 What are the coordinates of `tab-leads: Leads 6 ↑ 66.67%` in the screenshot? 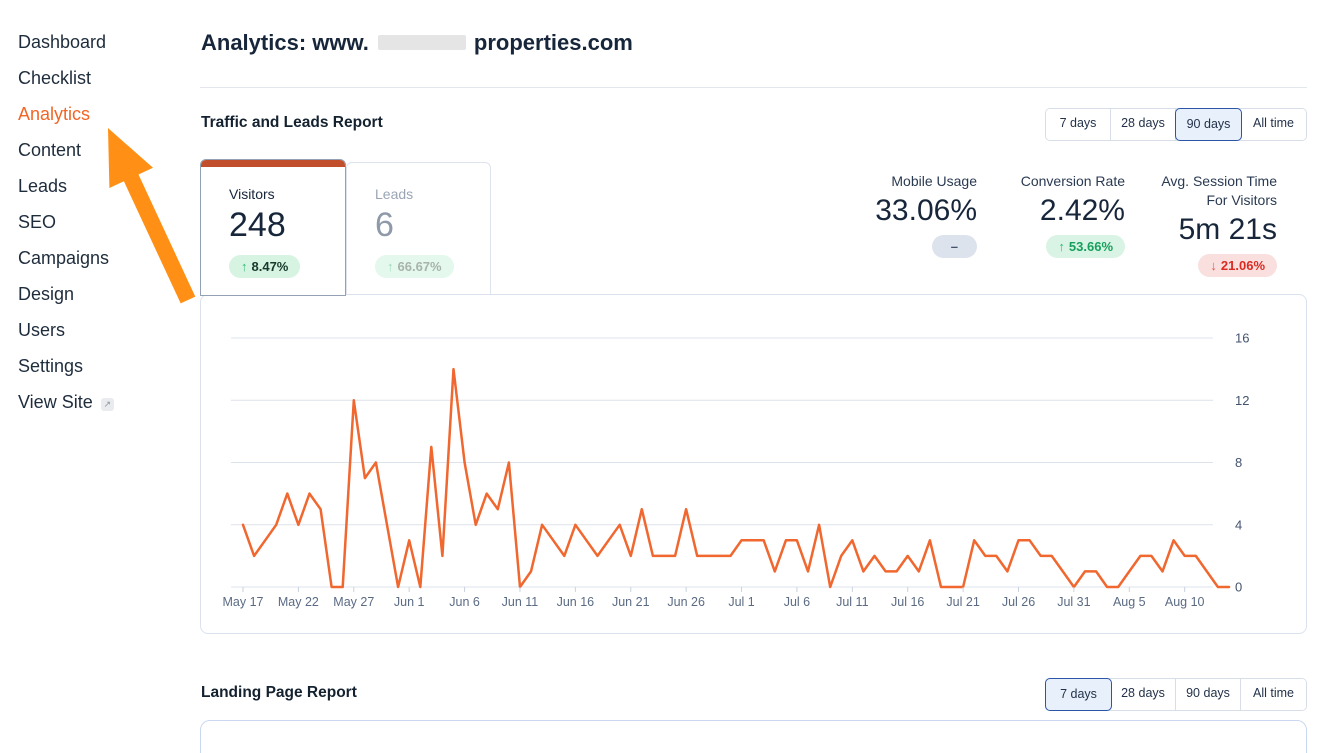 It's located at (418, 228).